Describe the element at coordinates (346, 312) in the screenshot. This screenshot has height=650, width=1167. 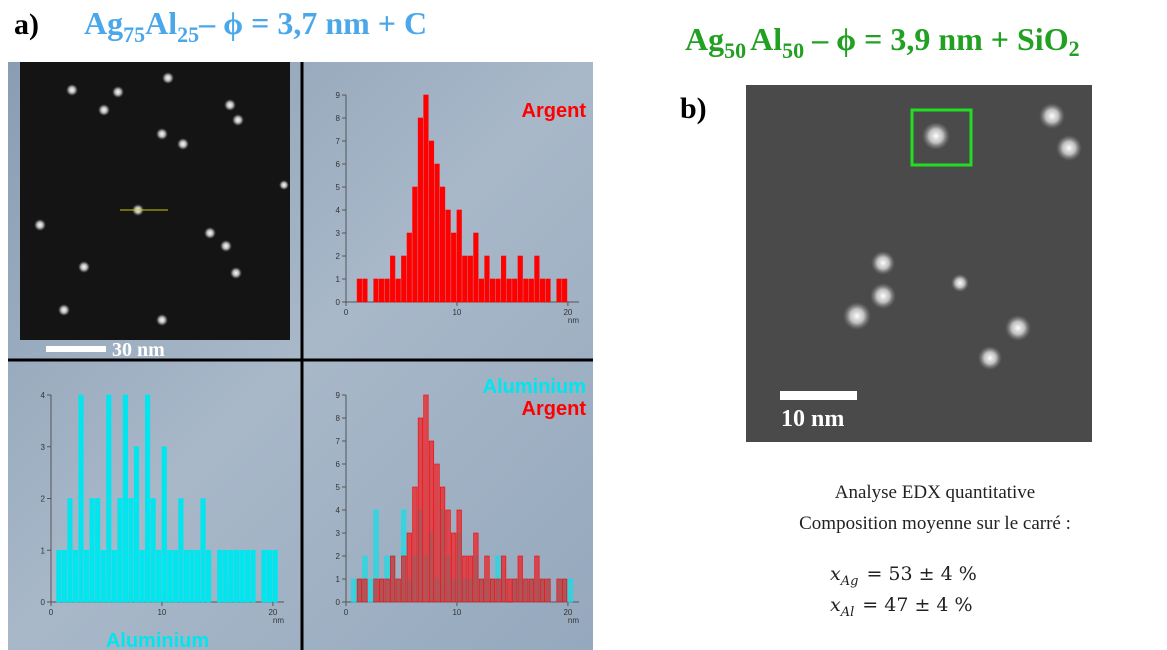
I see `x-tick-label: 0` at that location.